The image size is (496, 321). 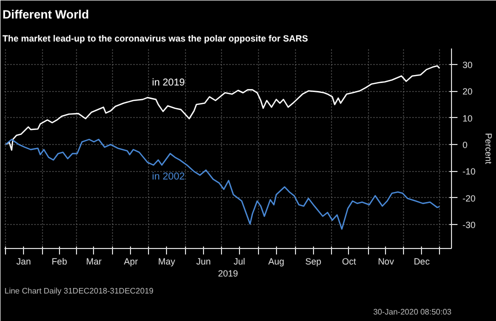 I want to click on text: Line Chart Daily 31DEC2018-31DEC2019, so click(x=79, y=291).